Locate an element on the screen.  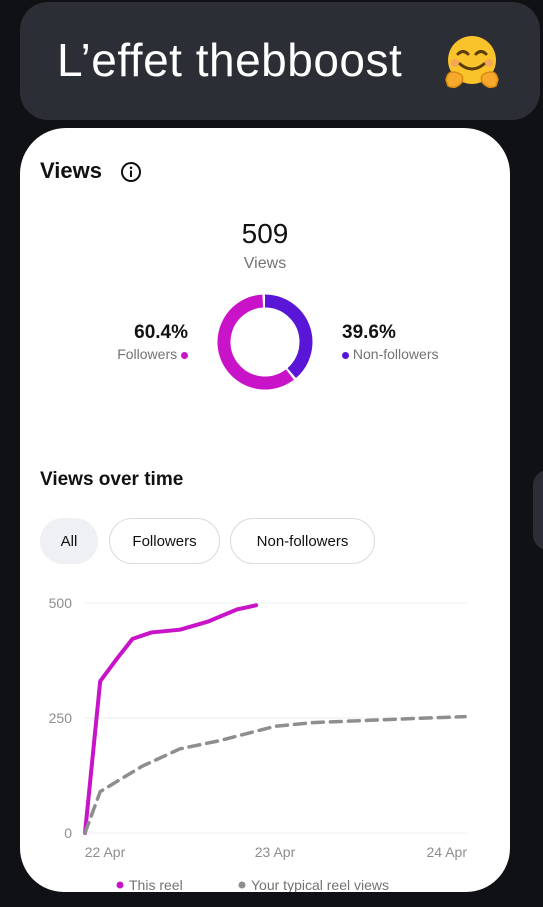
views-over-time-title: Views over time is located at coordinates (112, 479).